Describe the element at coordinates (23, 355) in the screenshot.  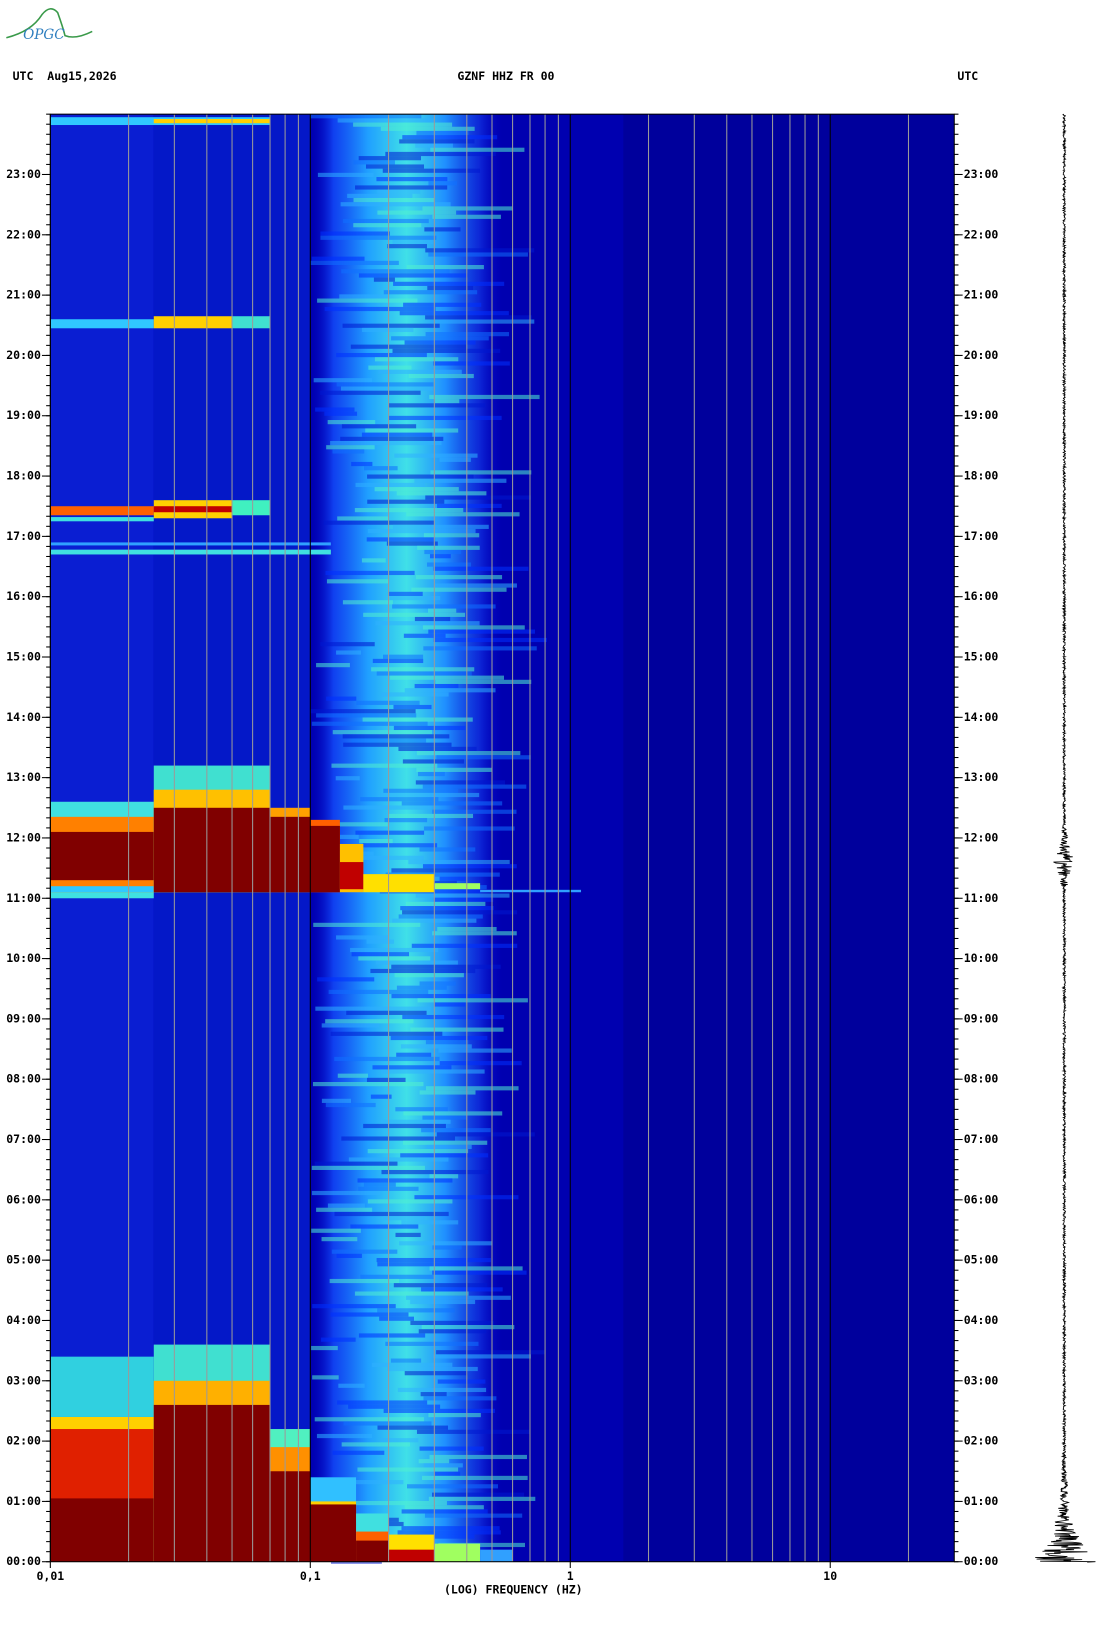
I see `y-tick-label: 20:00` at that location.